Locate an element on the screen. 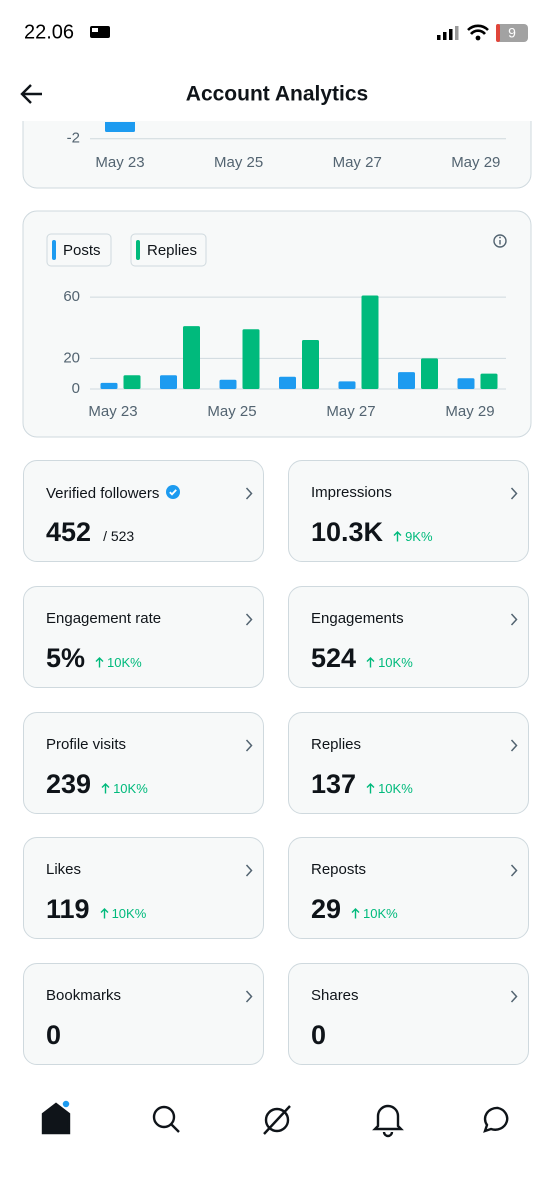 This screenshot has height=1199, width=554. battery-level: 9 is located at coordinates (512, 33).